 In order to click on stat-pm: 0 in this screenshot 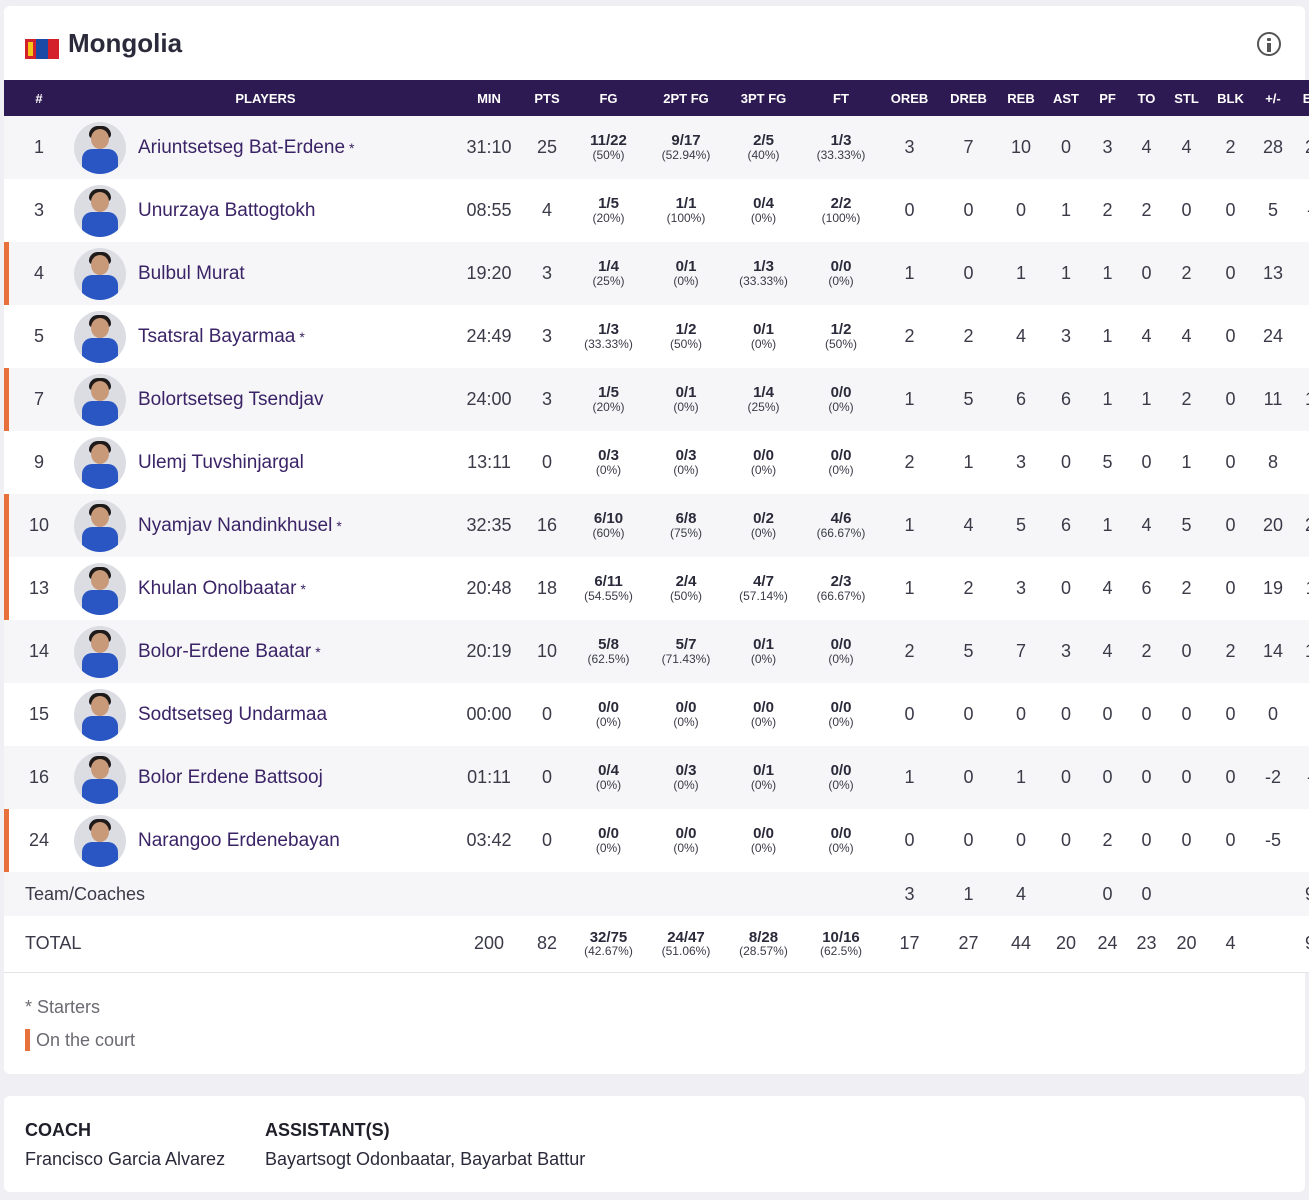, I will do `click(1272, 714)`.